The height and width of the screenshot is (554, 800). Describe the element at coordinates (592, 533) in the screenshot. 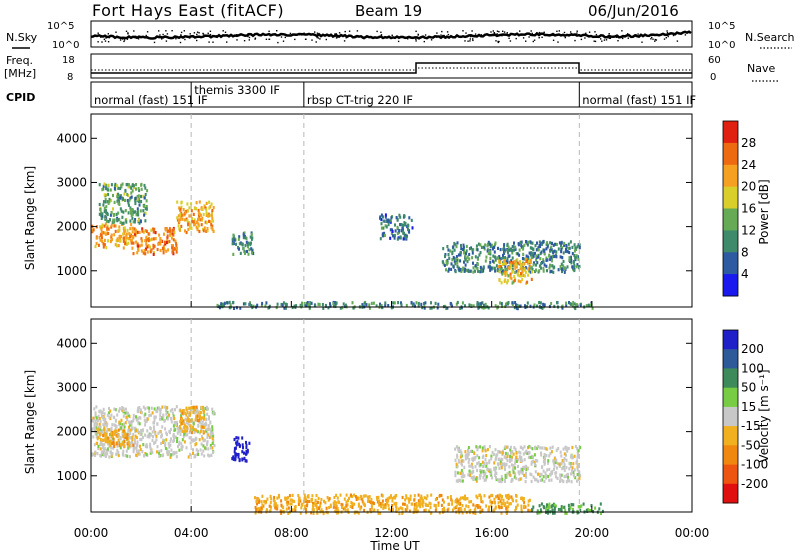

I see `x-tick-label: 20:00` at that location.